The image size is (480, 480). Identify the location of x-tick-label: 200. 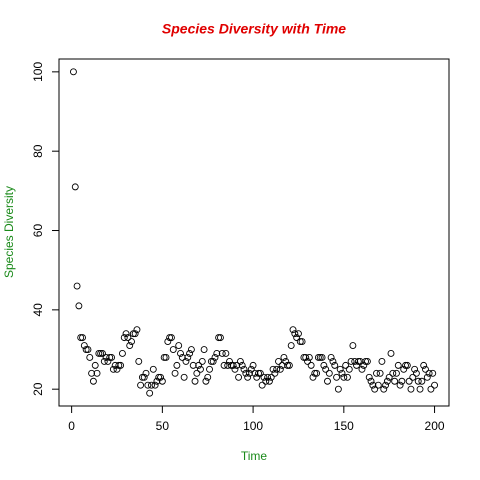
(435, 426).